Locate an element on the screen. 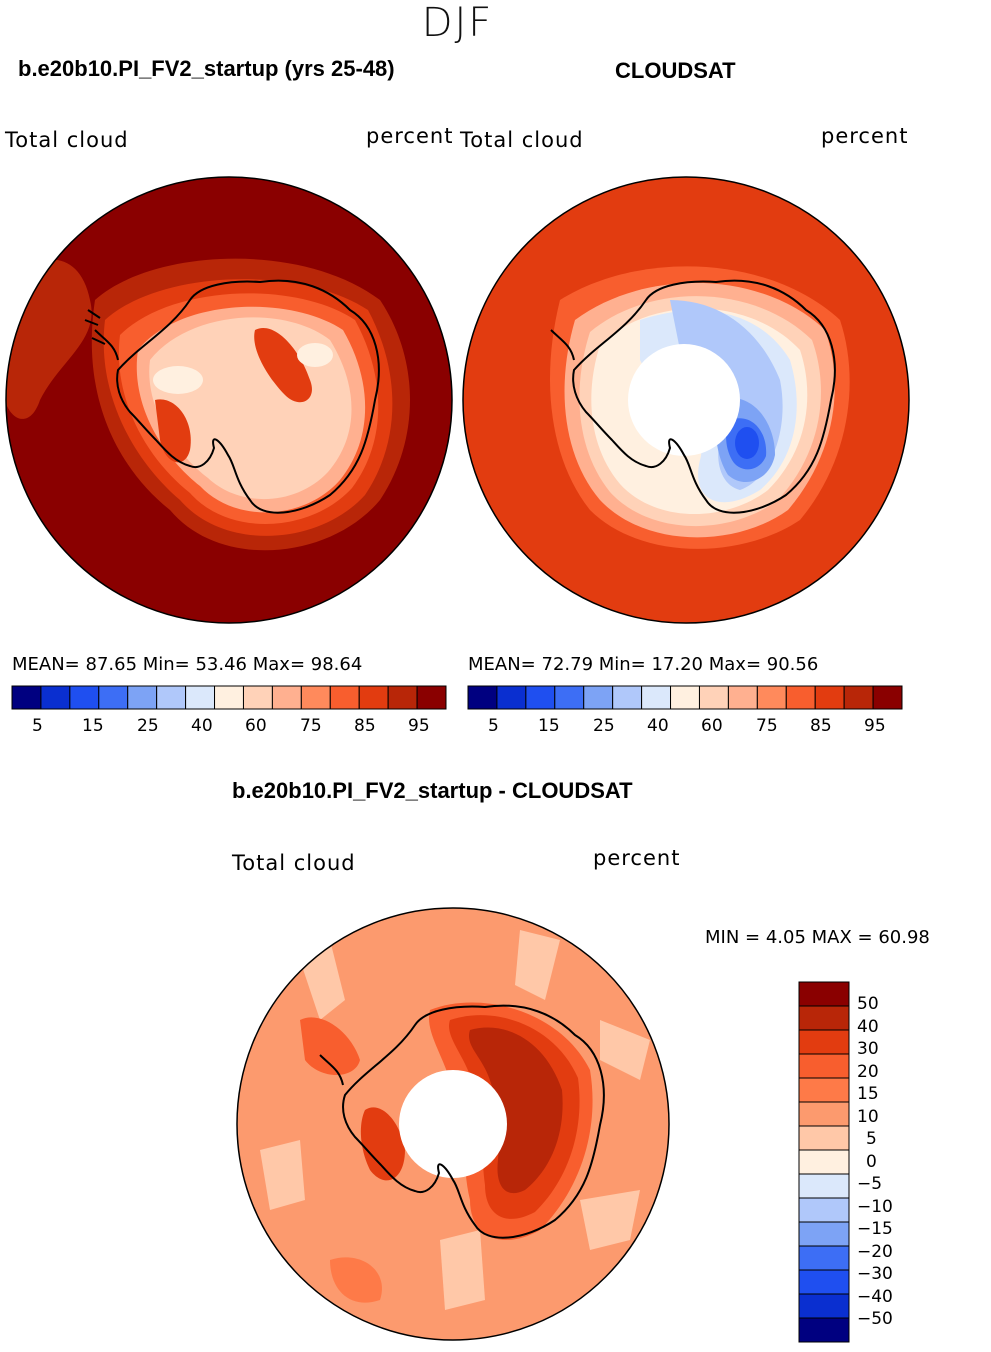 The width and height of the screenshot is (991, 1352). panel1-boundary is located at coordinates (229, 400).